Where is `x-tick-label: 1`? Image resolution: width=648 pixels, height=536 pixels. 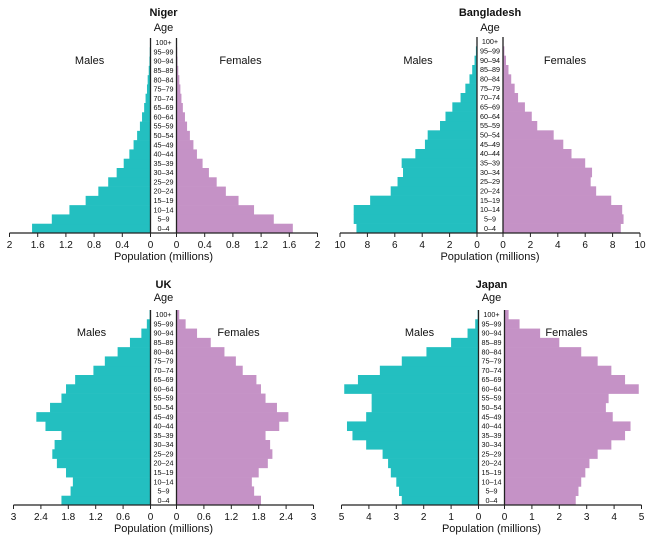
x-tick-label: 1 is located at coordinates (532, 517).